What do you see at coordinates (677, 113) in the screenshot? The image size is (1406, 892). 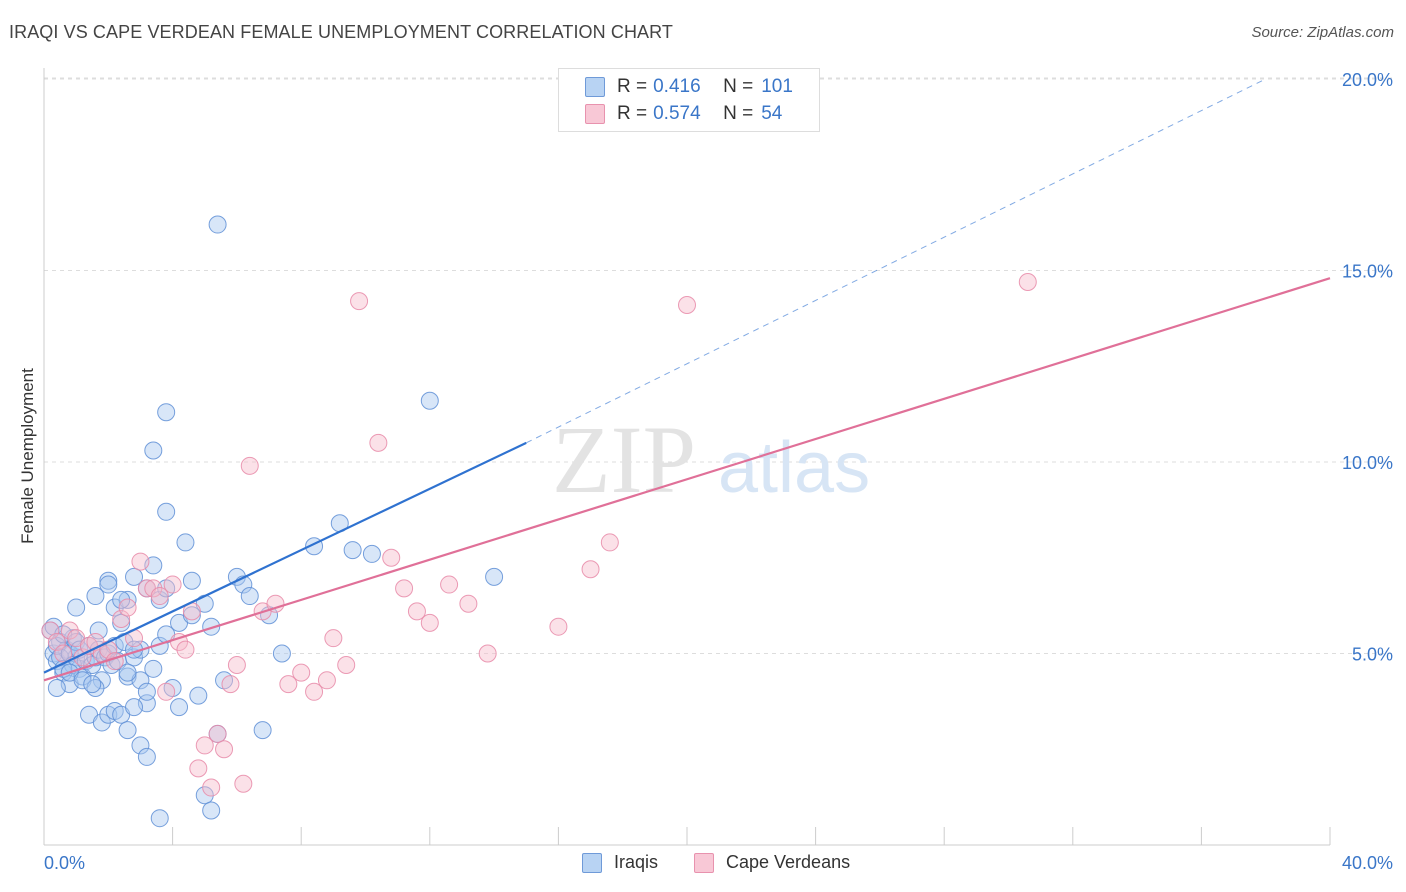 I see `cape-verdeans-r-value: 0.574` at bounding box center [677, 113].